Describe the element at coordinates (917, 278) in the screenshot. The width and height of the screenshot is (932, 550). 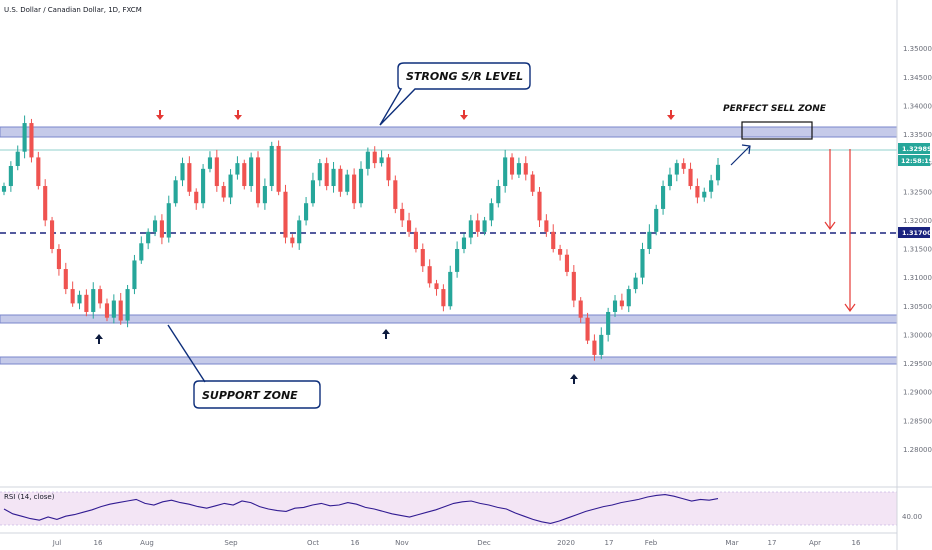
I see `y-tick-label: 1.31000` at that location.